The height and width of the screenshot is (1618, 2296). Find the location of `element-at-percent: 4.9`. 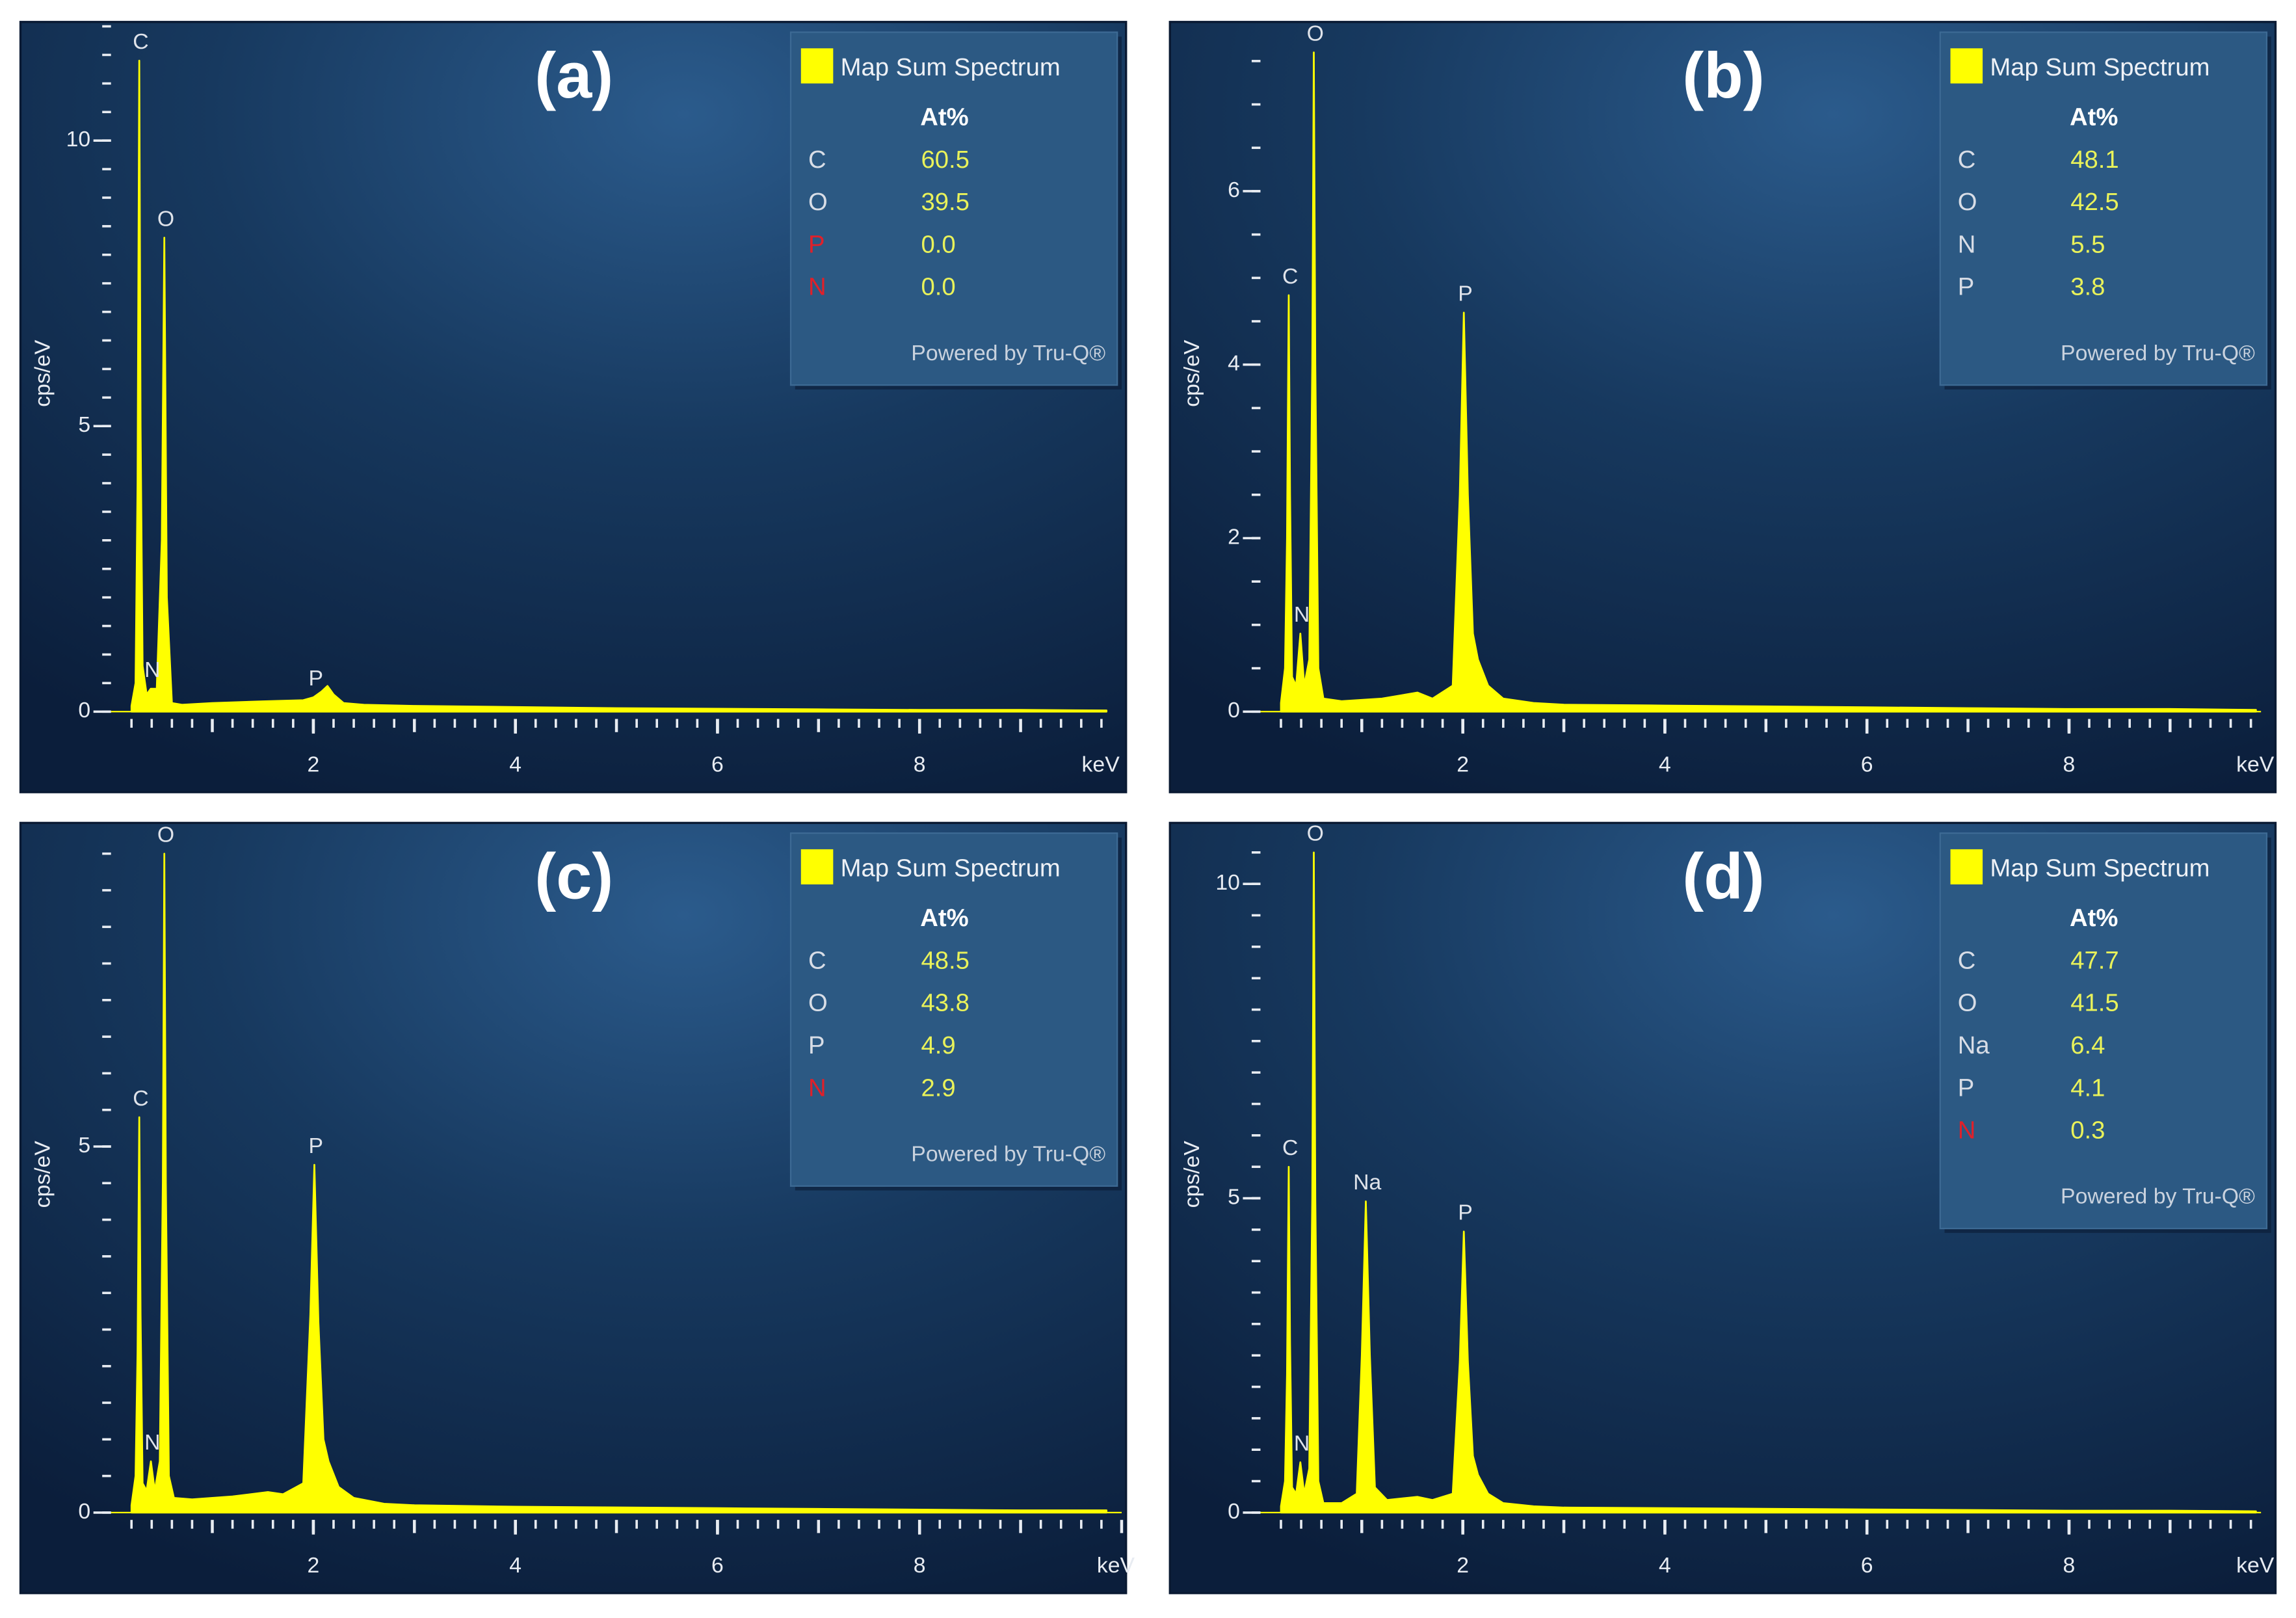

element-at-percent: 4.9 is located at coordinates (938, 1045).